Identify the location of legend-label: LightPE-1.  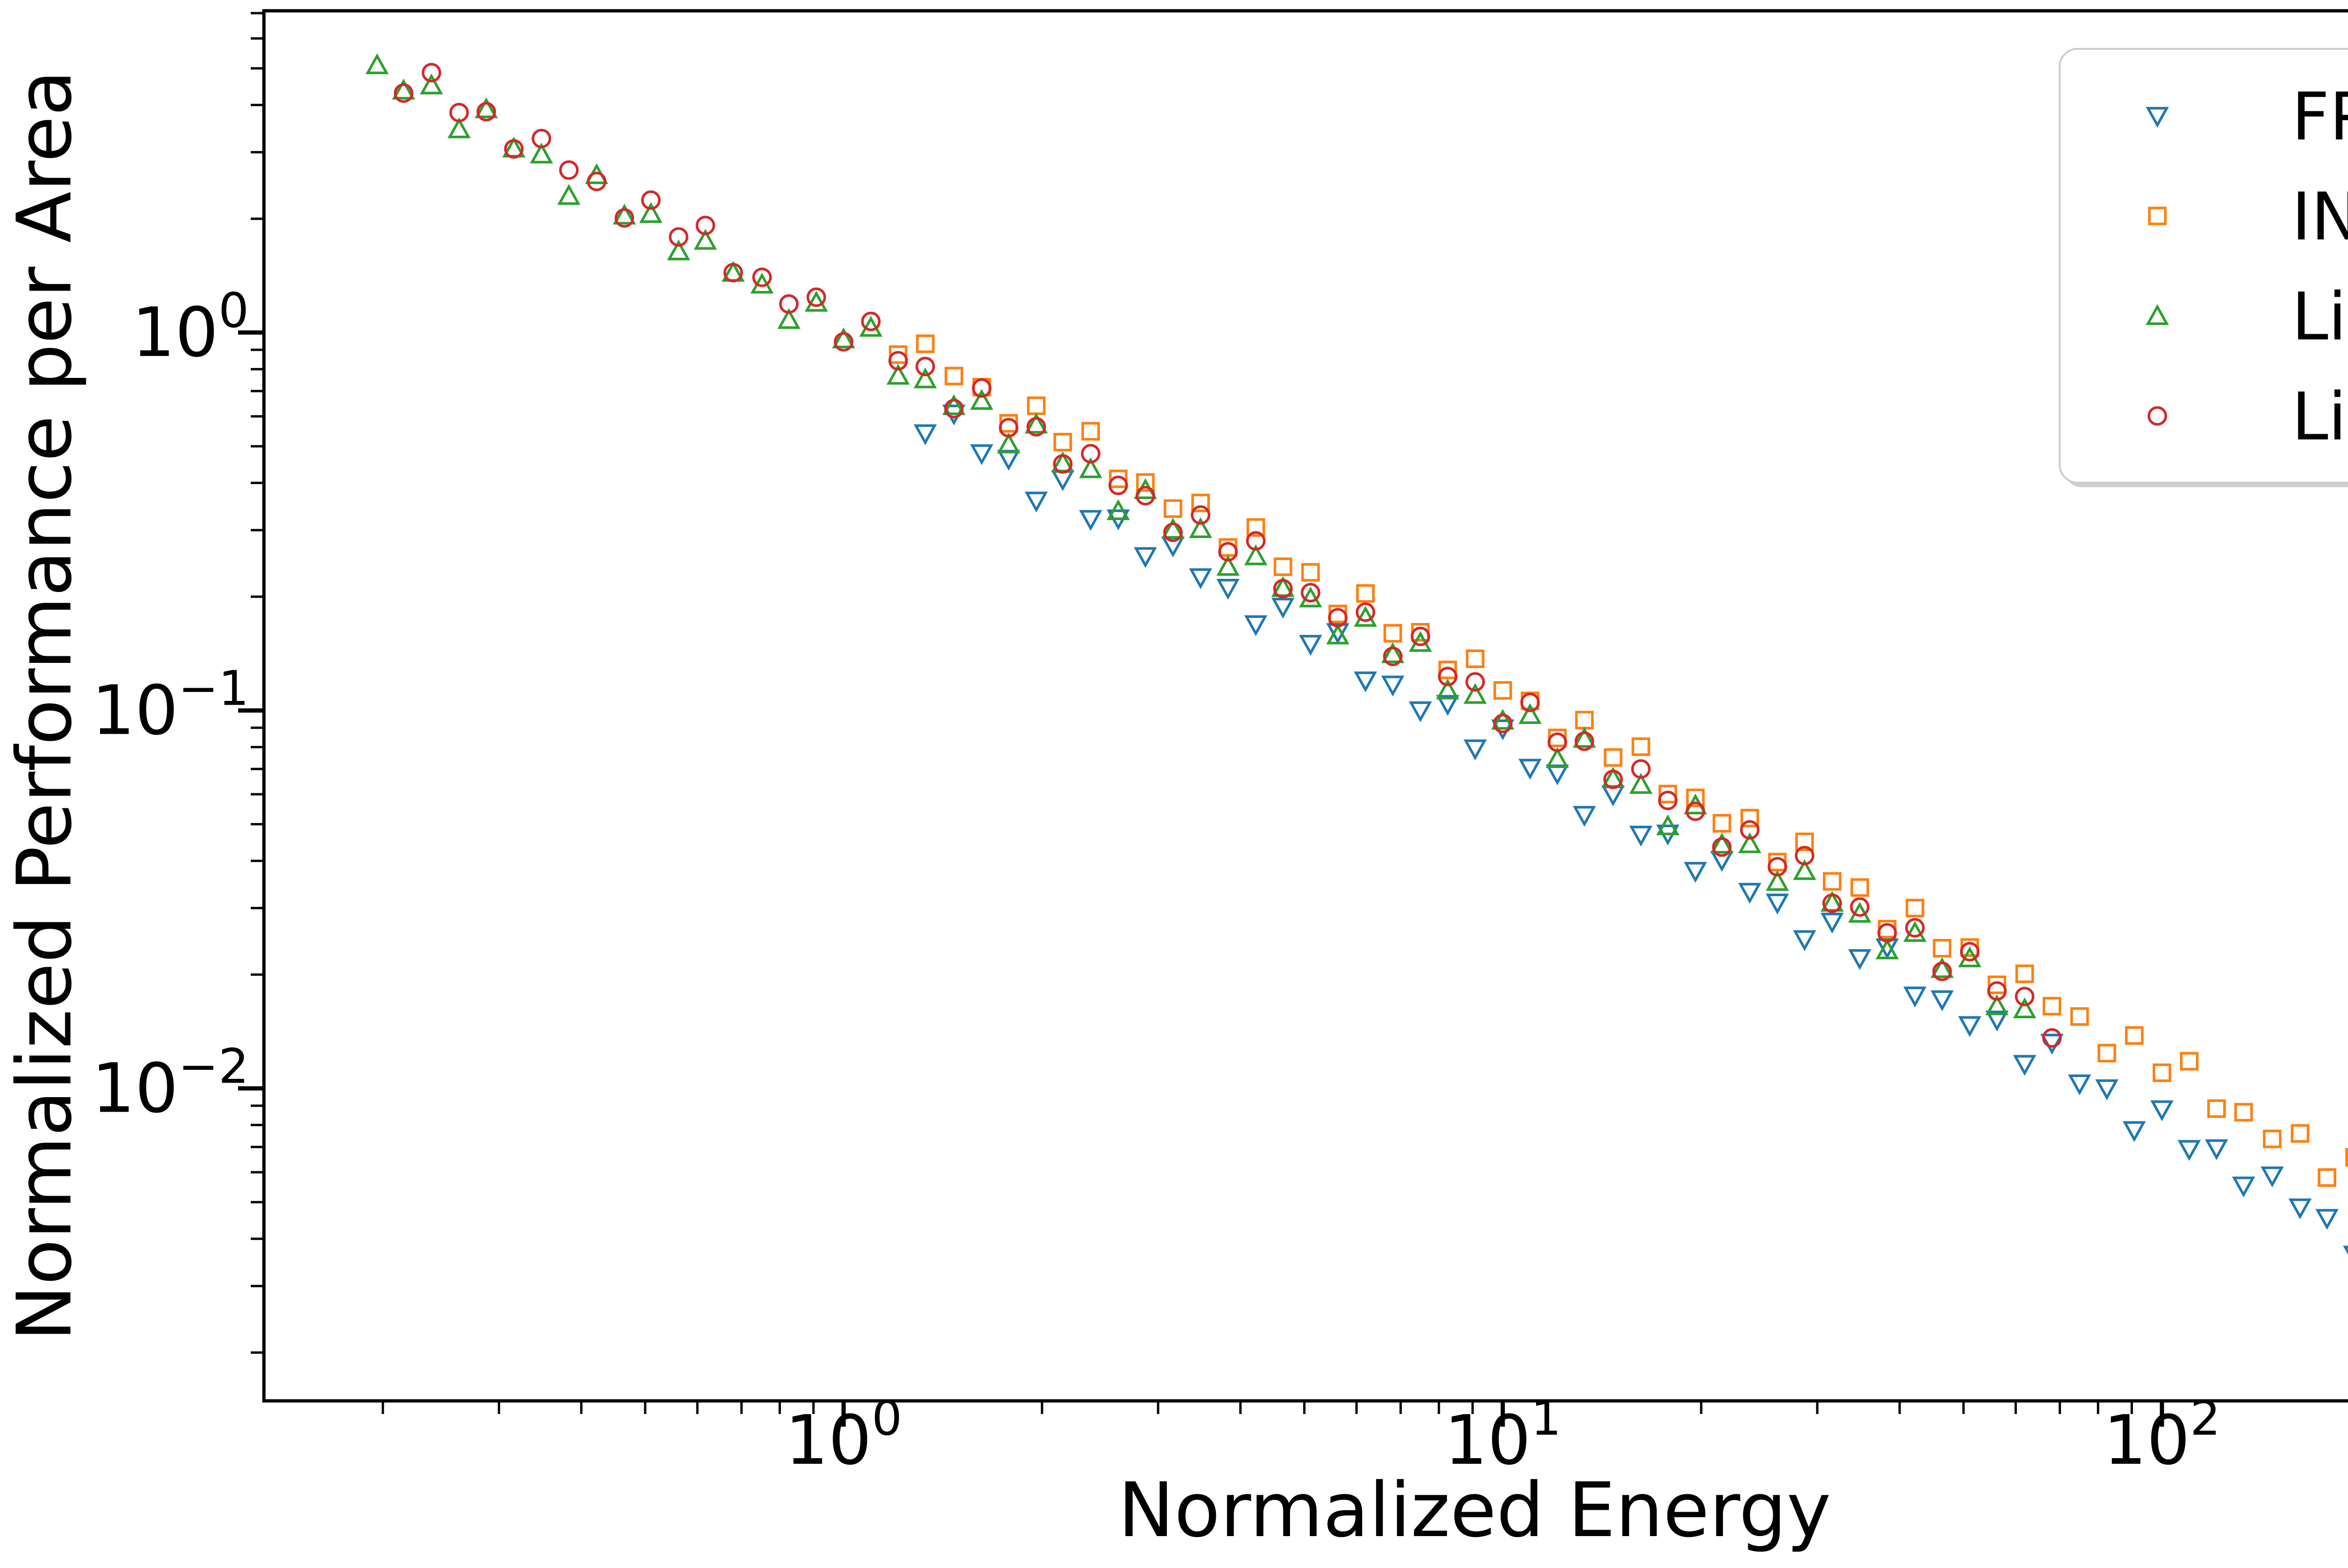
(2320, 317).